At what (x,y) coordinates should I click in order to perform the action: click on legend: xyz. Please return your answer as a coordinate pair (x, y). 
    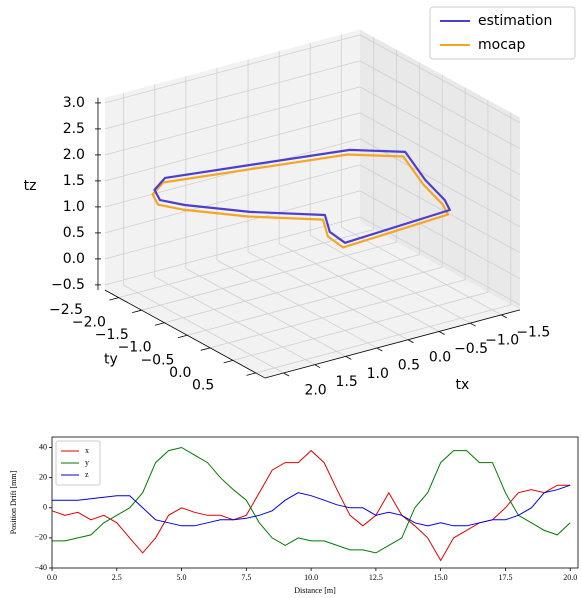
    Looking at the image, I should click on (78, 463).